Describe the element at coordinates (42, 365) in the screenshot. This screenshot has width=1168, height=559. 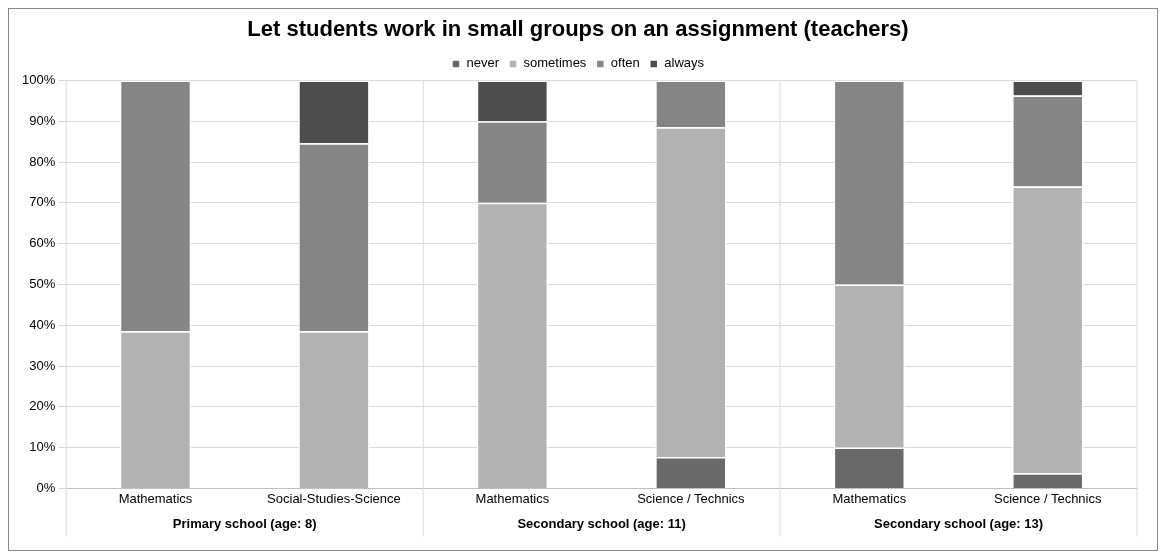
I see `y-tick-label: 30%` at that location.